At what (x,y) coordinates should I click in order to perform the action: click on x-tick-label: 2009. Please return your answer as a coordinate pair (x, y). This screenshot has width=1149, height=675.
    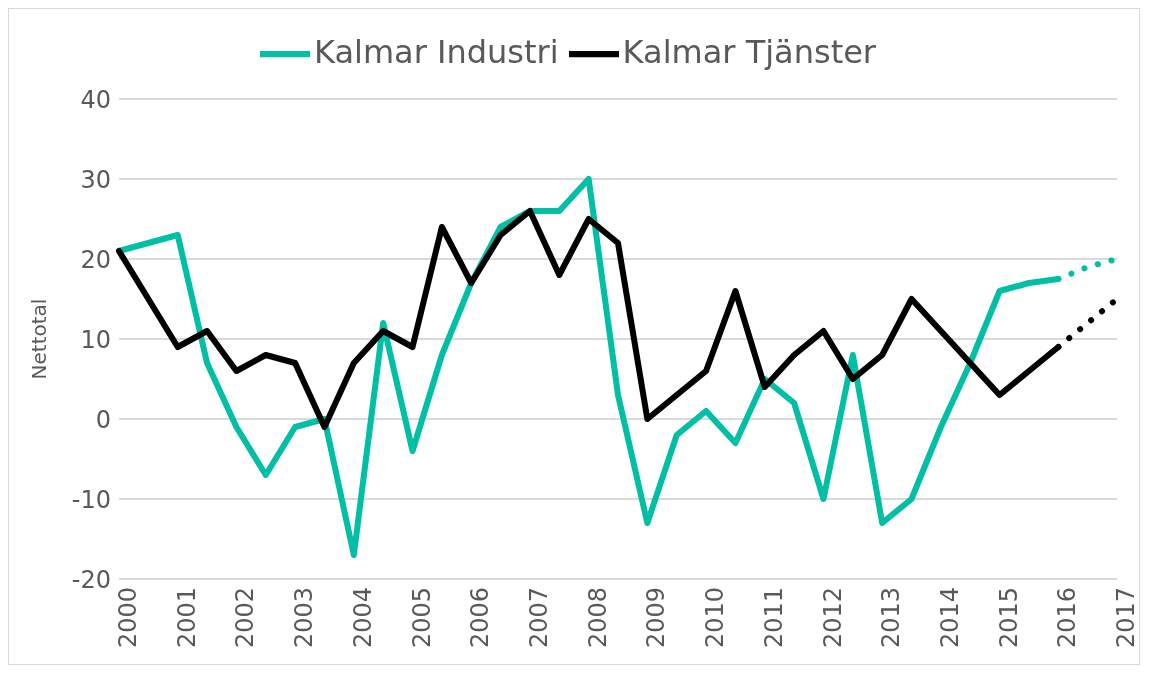
    Looking at the image, I should click on (656, 618).